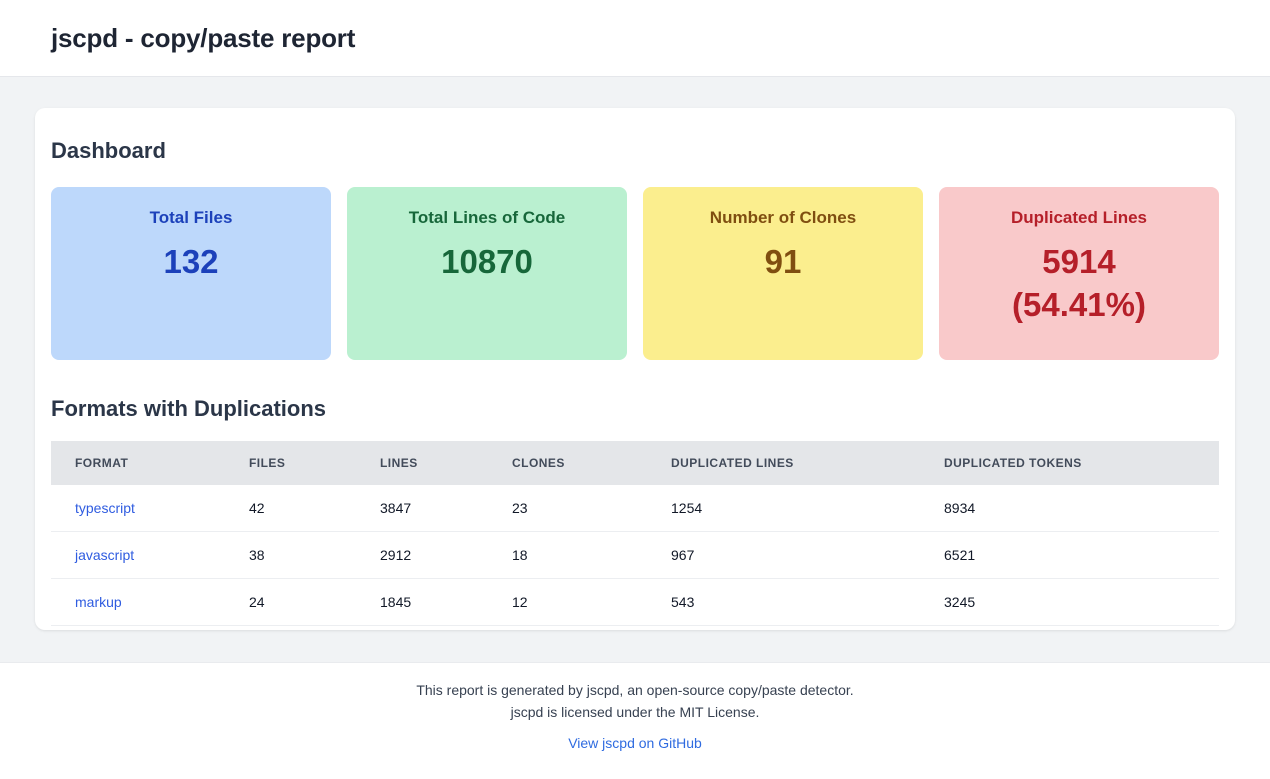  What do you see at coordinates (783, 602) in the screenshot?
I see `cell-duplicated-lines: 543` at bounding box center [783, 602].